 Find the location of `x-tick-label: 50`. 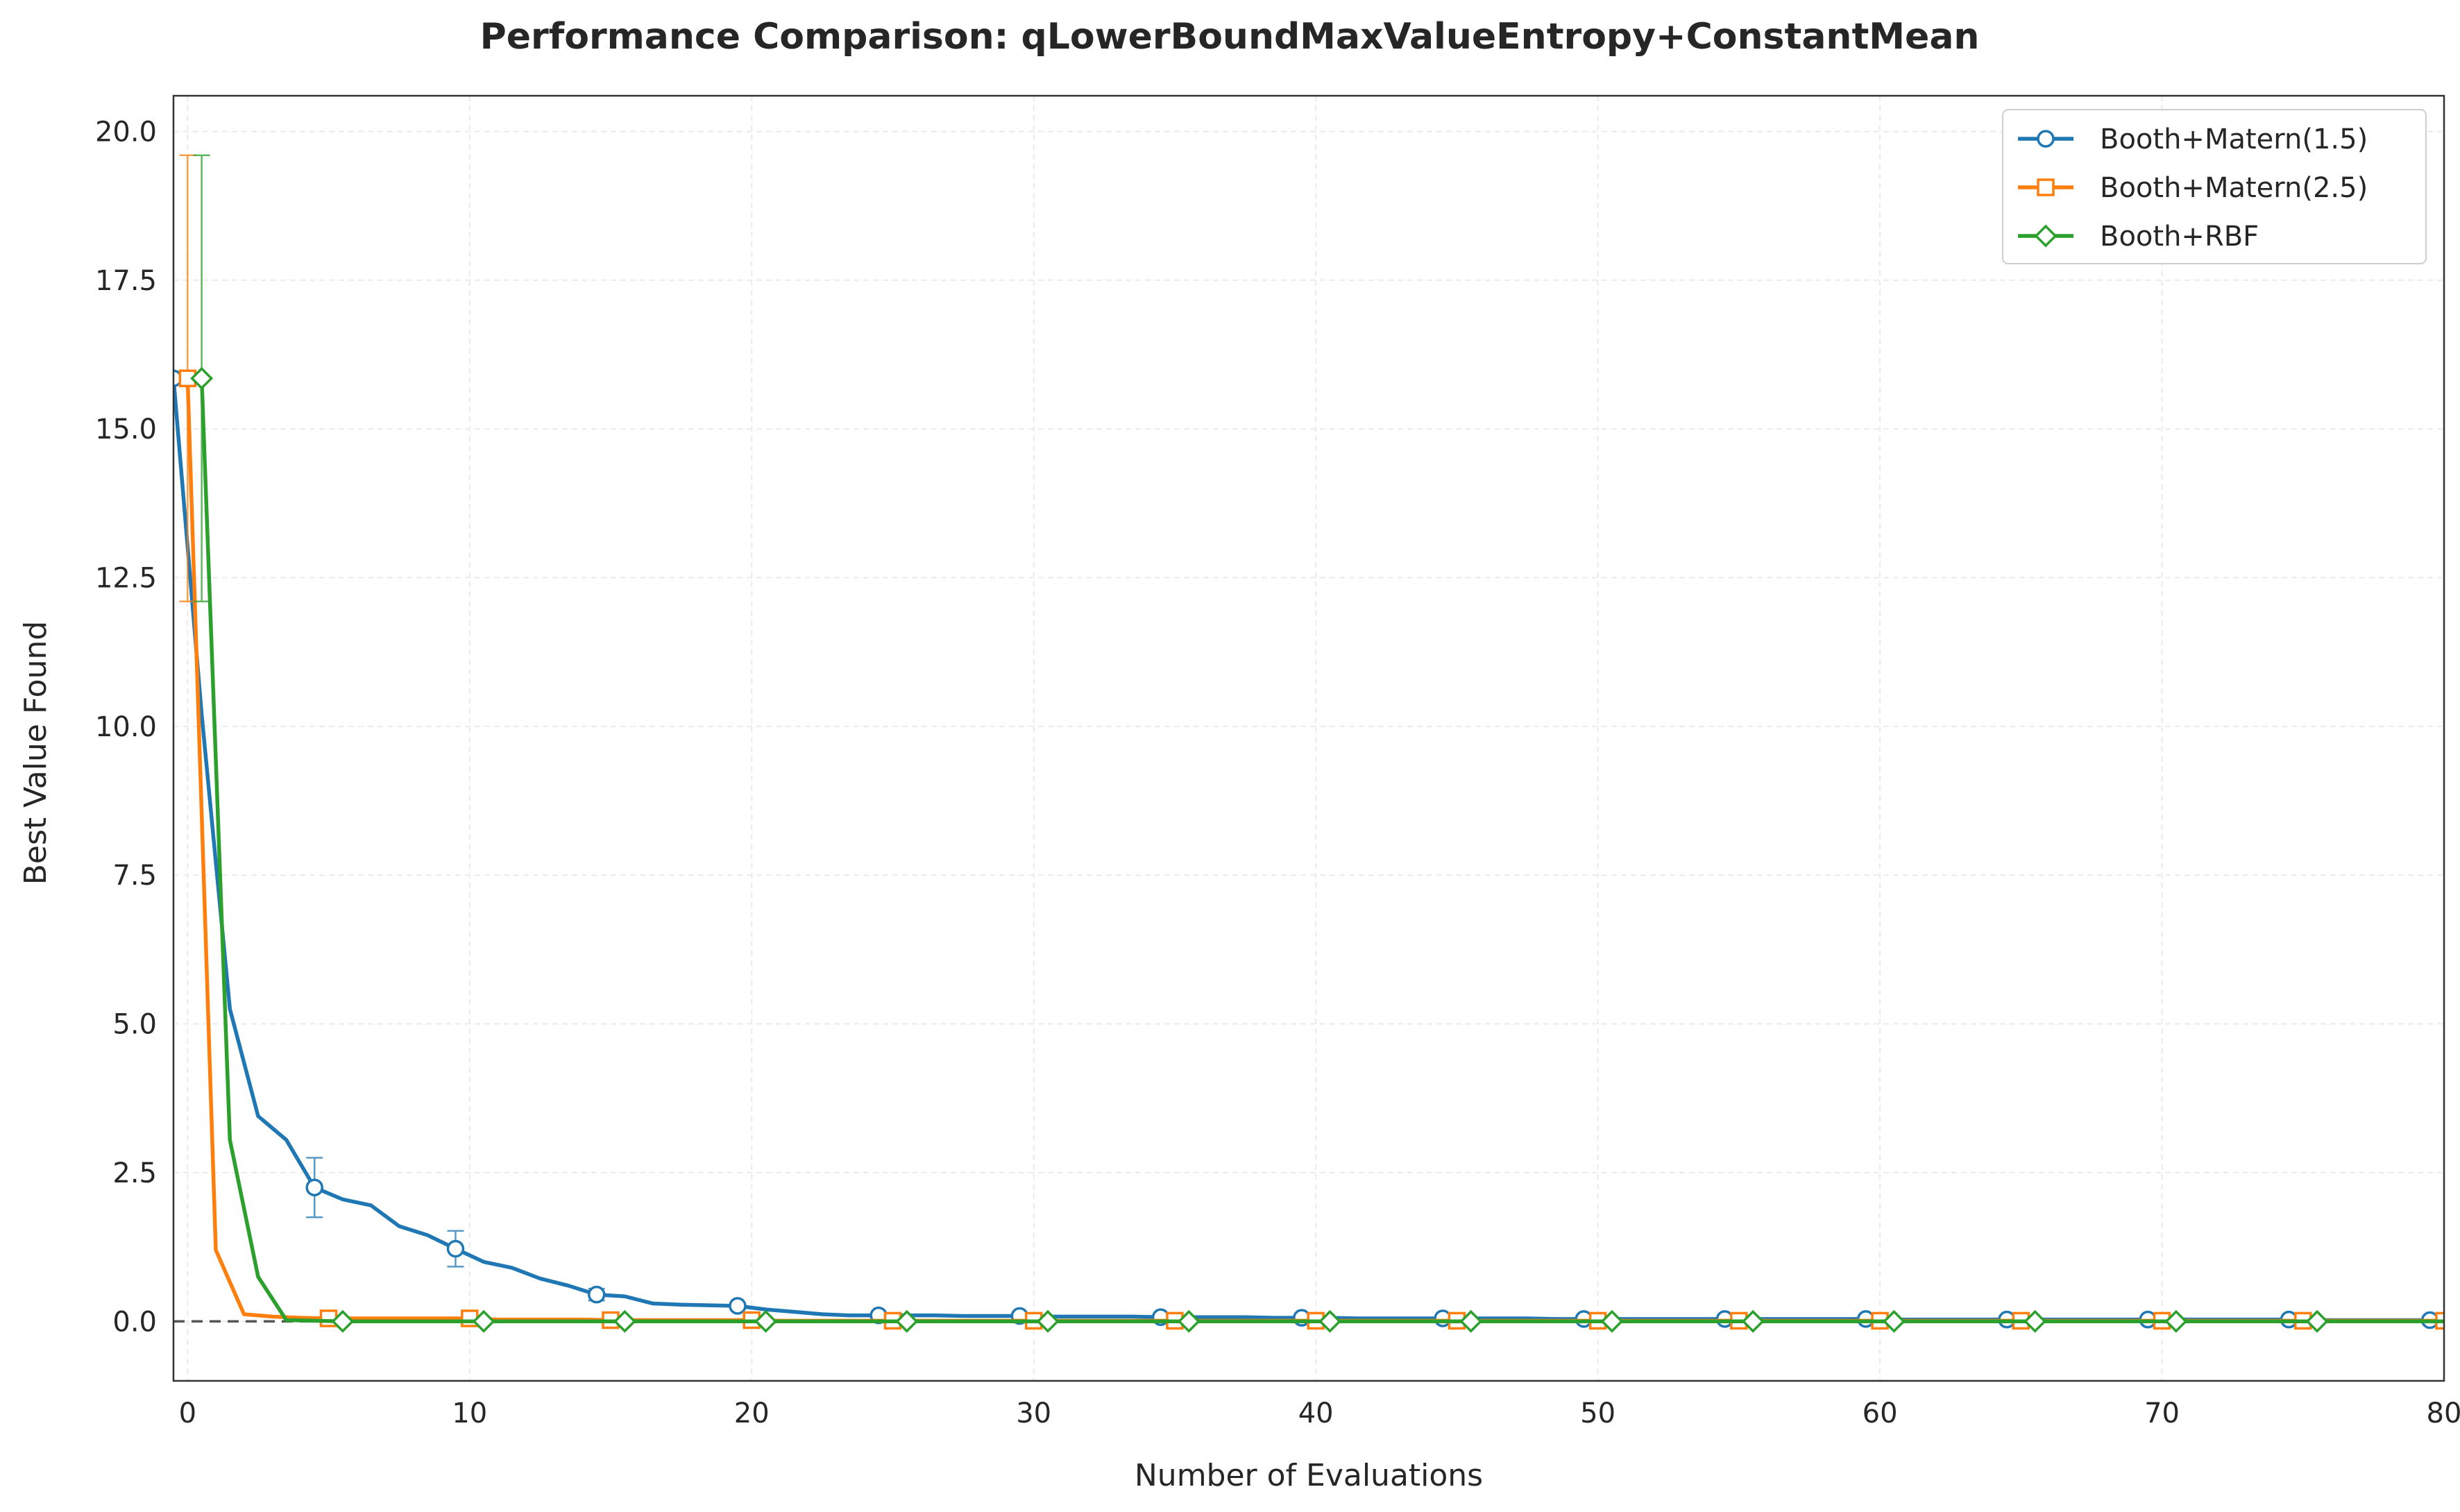

x-tick-label: 50 is located at coordinates (1597, 1413).